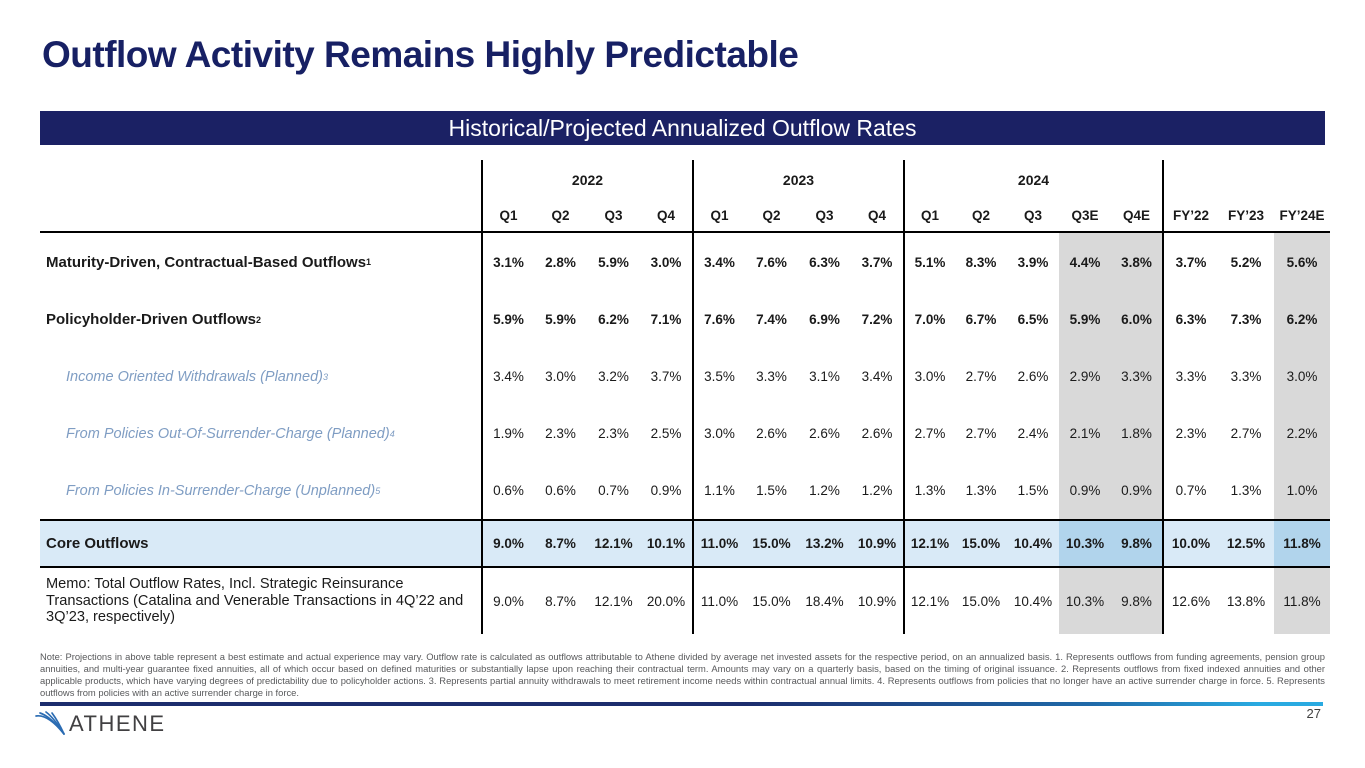 The width and height of the screenshot is (1365, 768). Describe the element at coordinates (560, 262) in the screenshot. I see `data-cell: 2.8%` at that location.